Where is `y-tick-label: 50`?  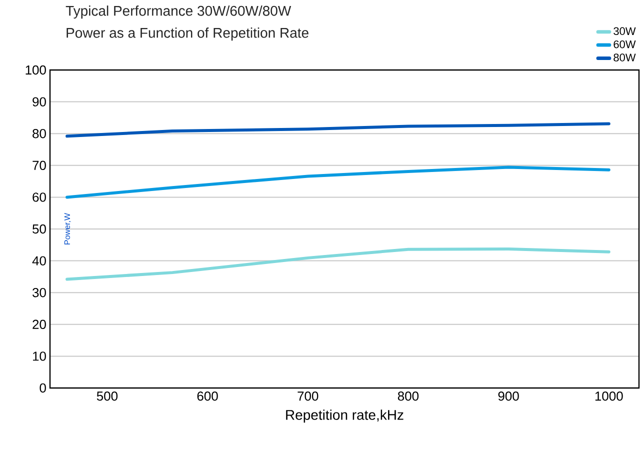
y-tick-label: 50 is located at coordinates (39, 229).